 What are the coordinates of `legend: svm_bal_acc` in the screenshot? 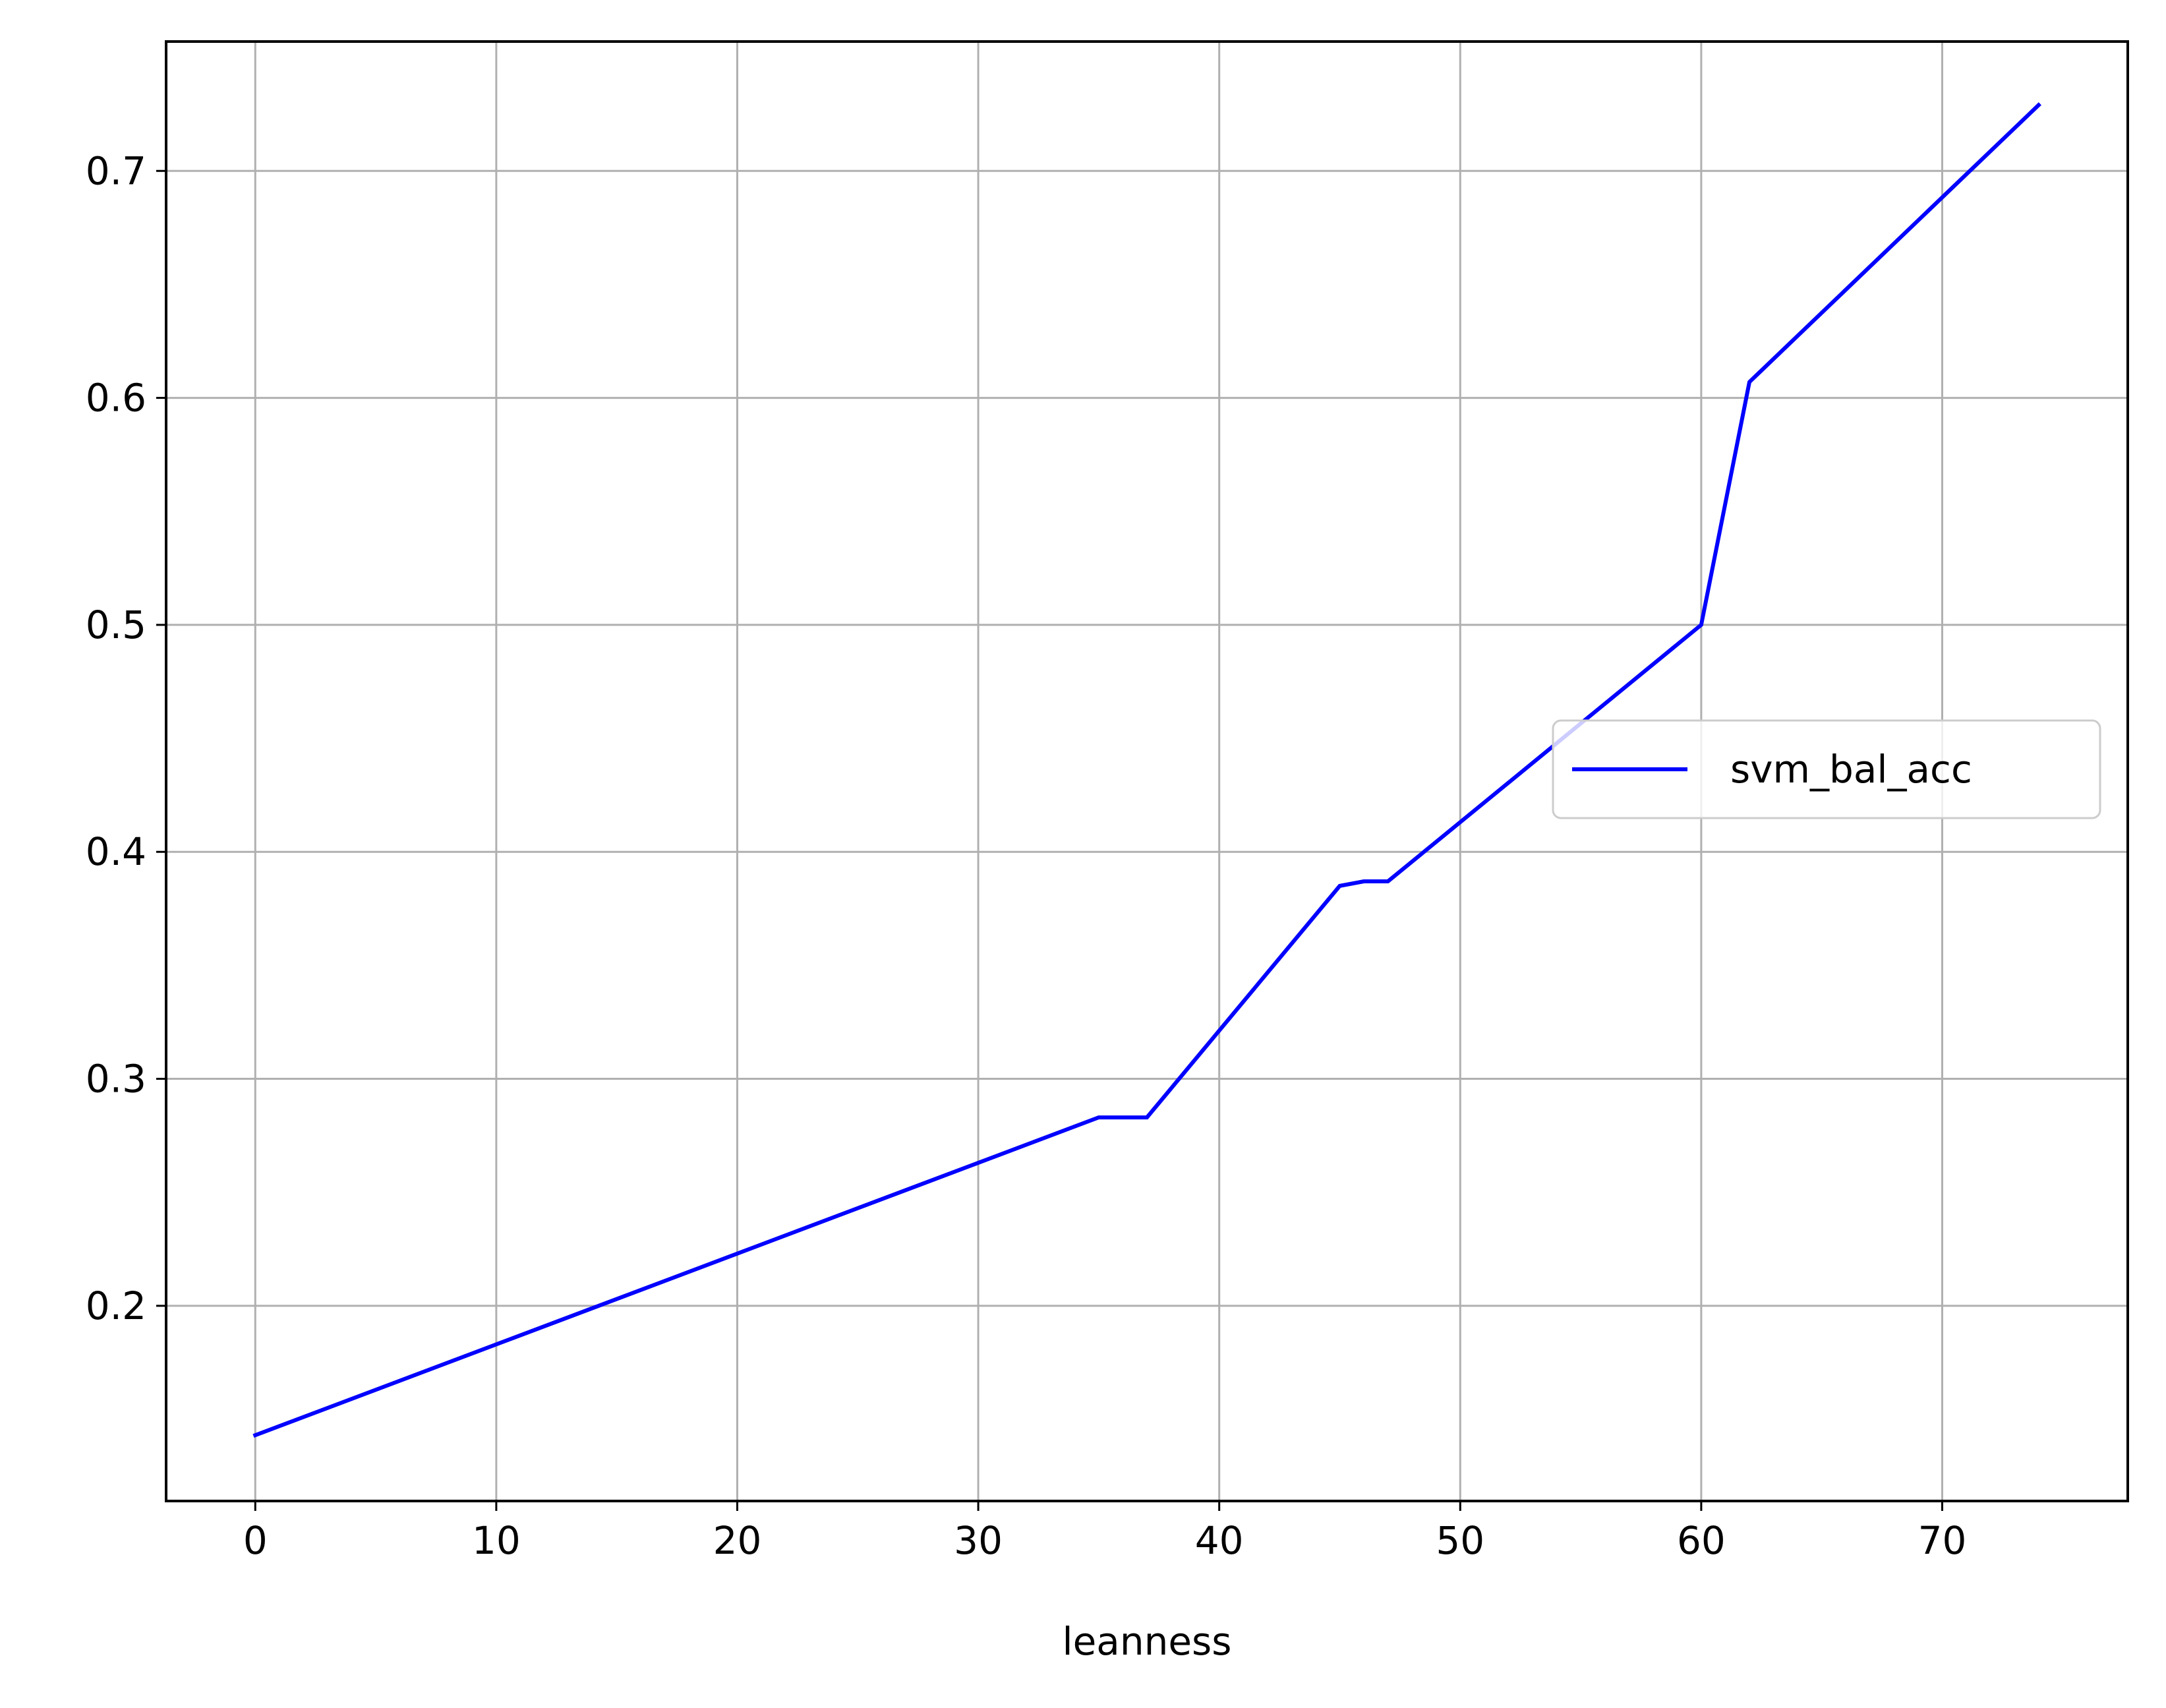 It's located at (1826, 769).